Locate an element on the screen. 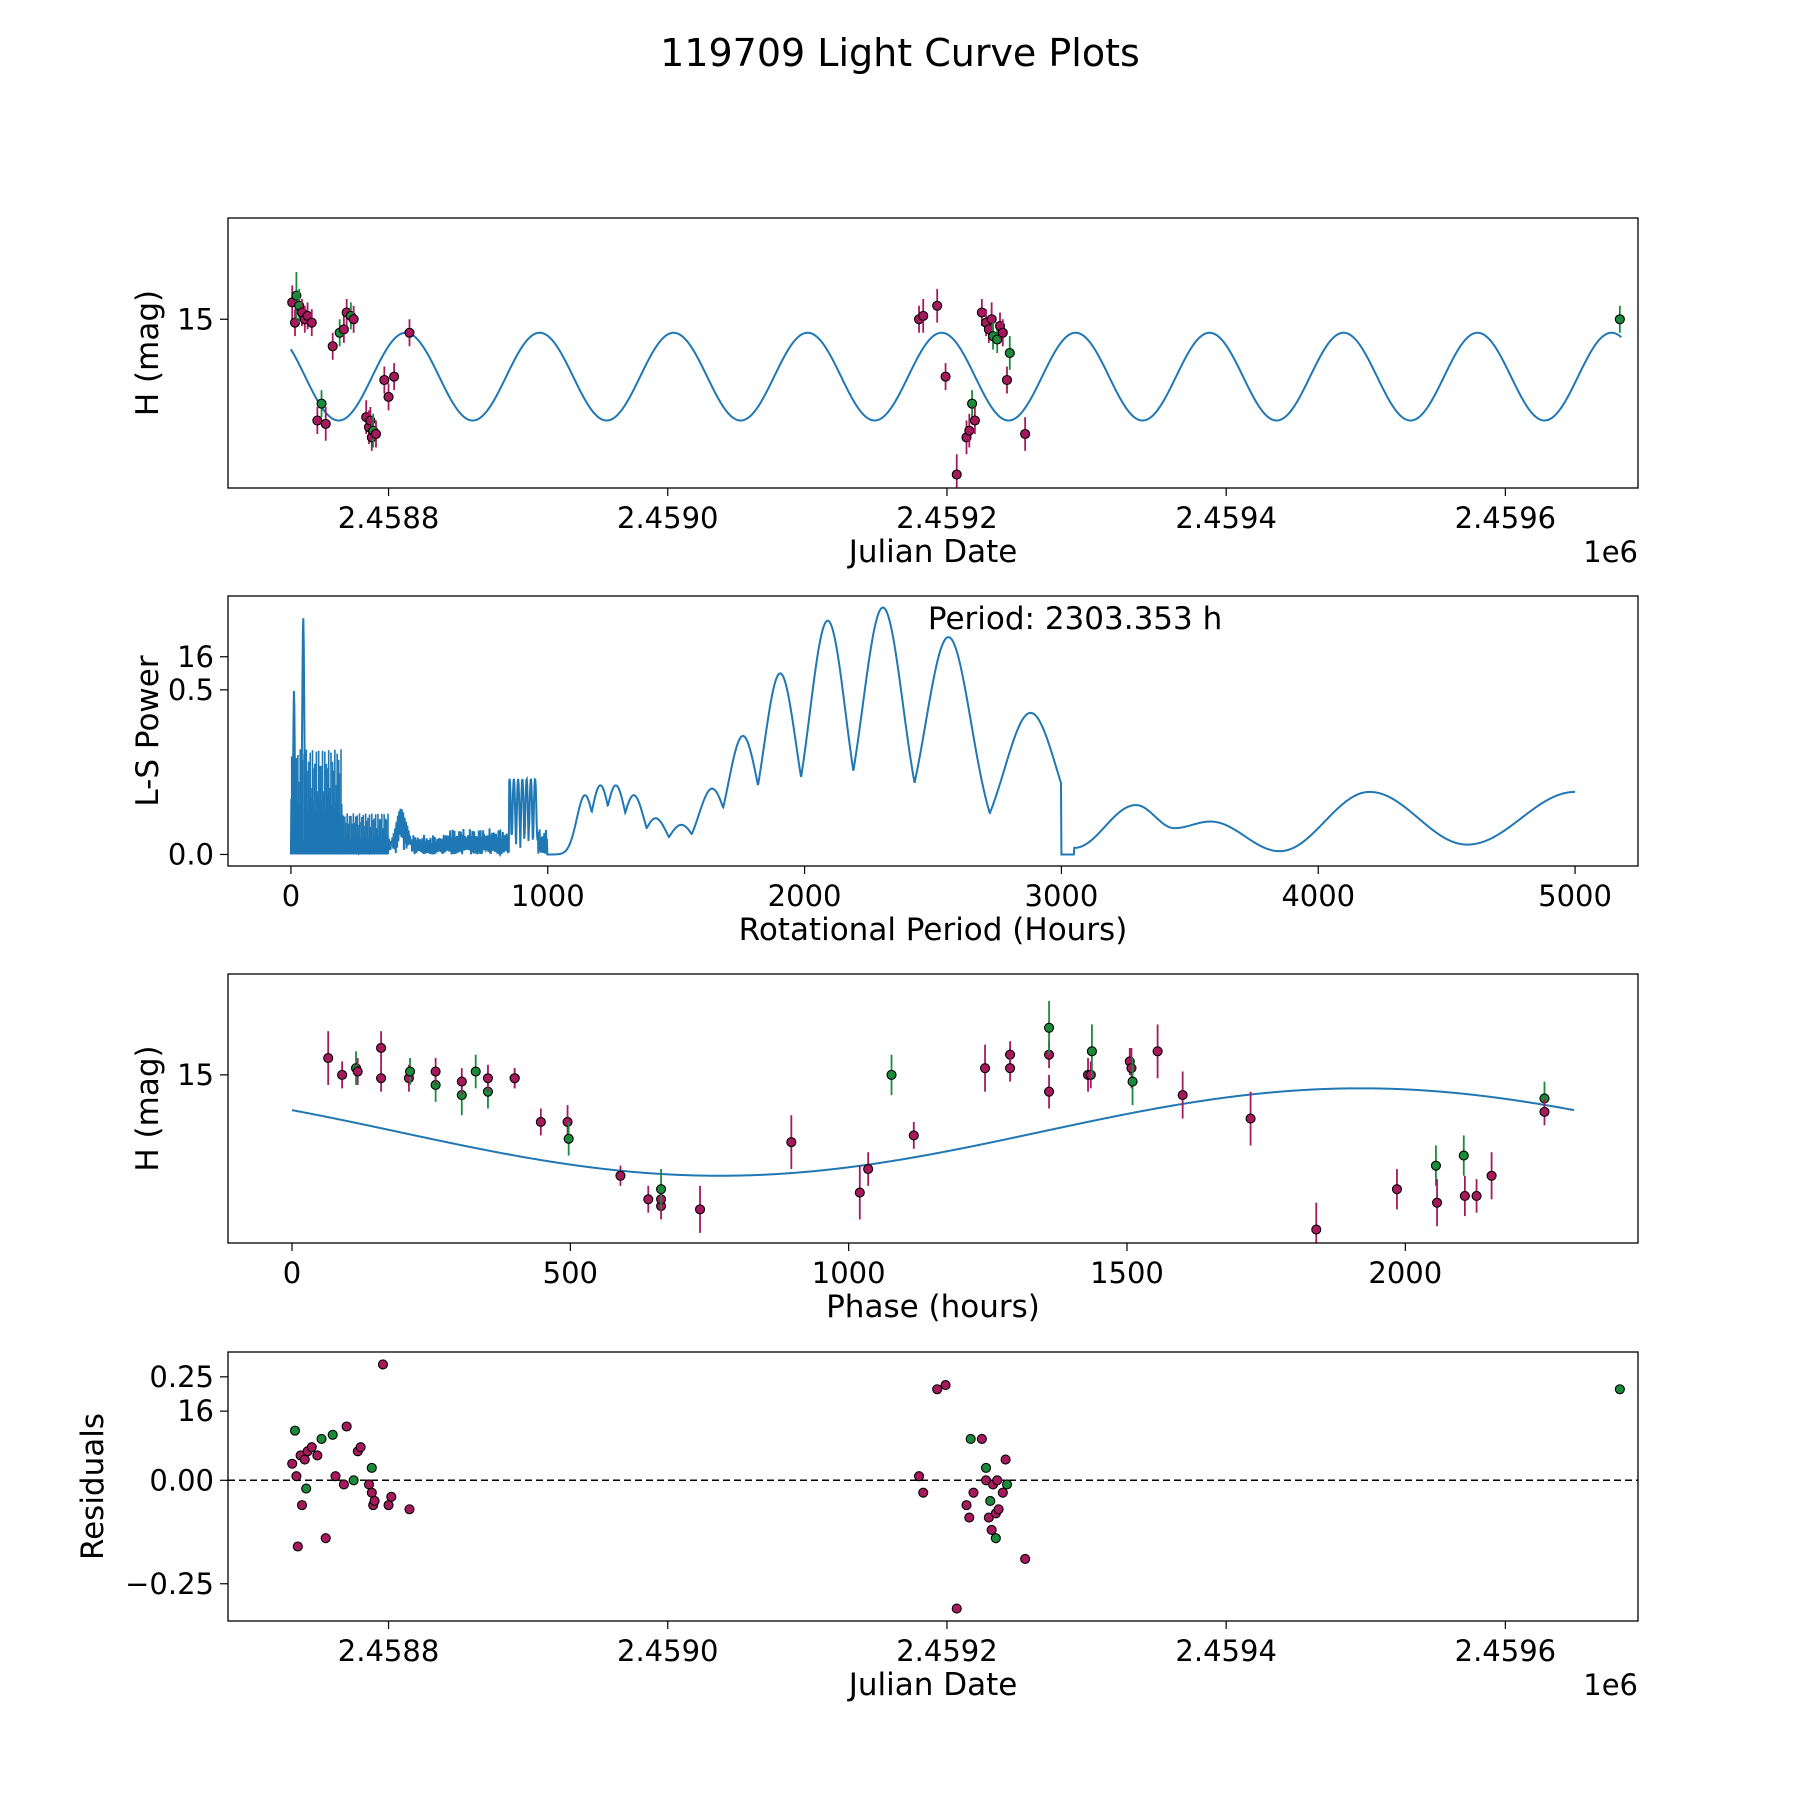 Image resolution: width=1800 pixels, height=1800 pixels. periodogram-xtick-label: 2000 is located at coordinates (805, 896).